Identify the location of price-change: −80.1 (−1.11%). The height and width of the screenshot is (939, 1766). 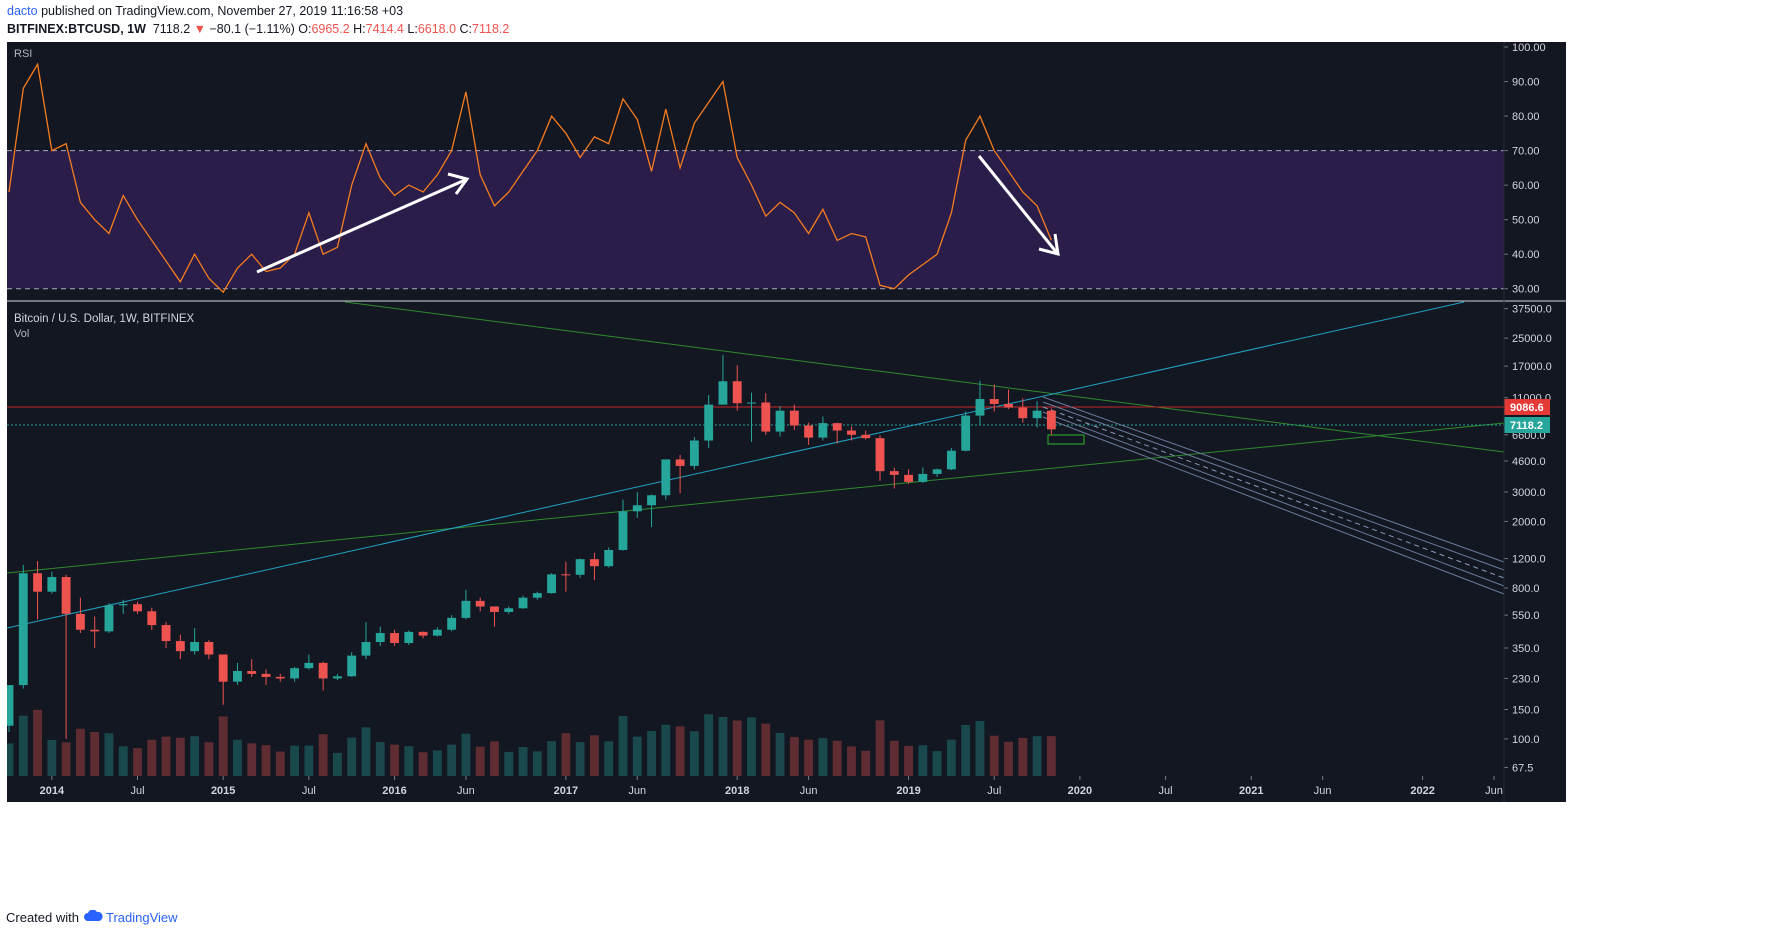
(252, 29).